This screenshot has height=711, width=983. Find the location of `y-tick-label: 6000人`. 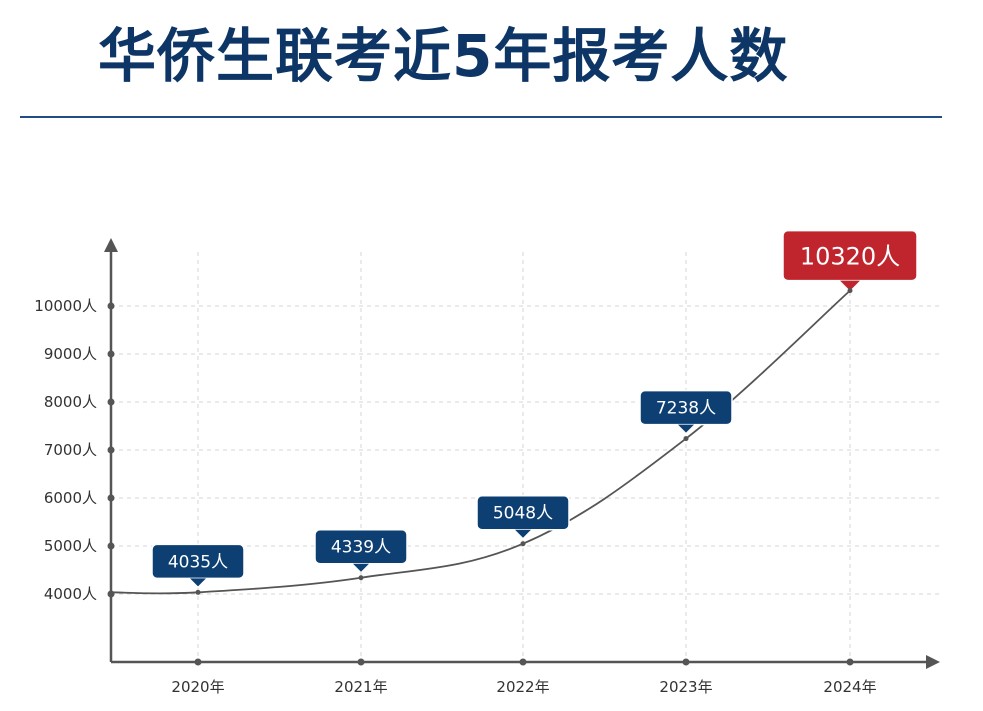

y-tick-label: 6000人 is located at coordinates (70, 498).